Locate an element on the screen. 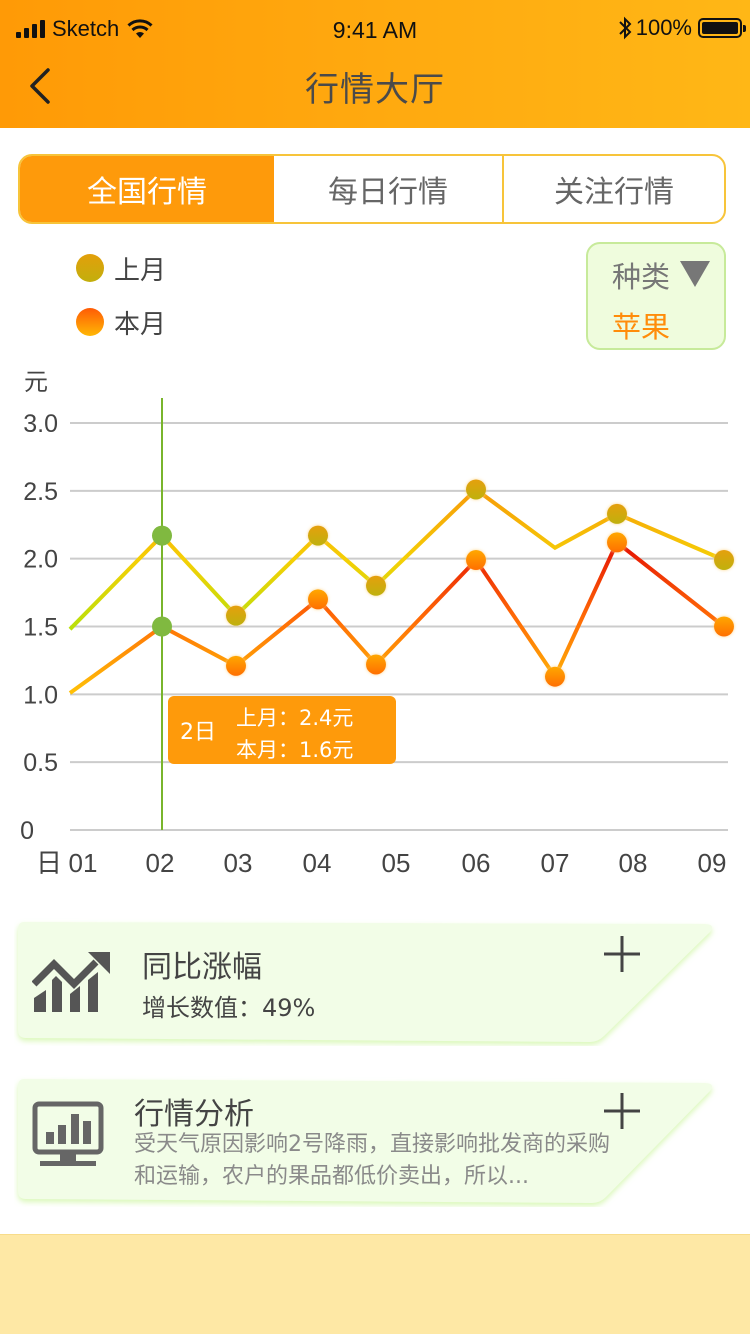 Image resolution: width=750 pixels, height=1334 pixels. svg-text: 2.0 is located at coordinates (40, 560).